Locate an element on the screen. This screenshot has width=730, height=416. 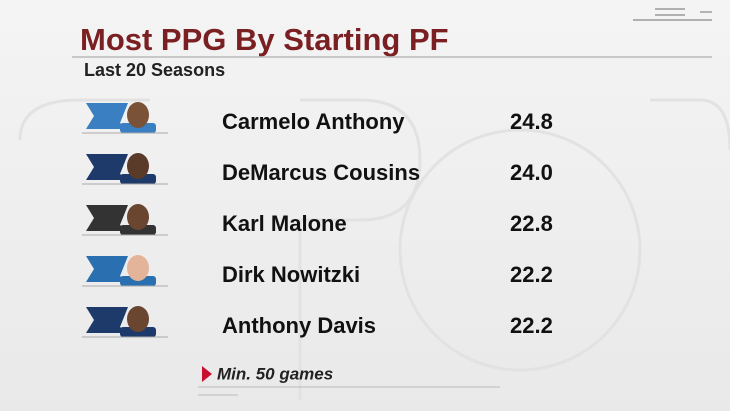
row: Karl Malone 22.8 is located at coordinates (317, 220).